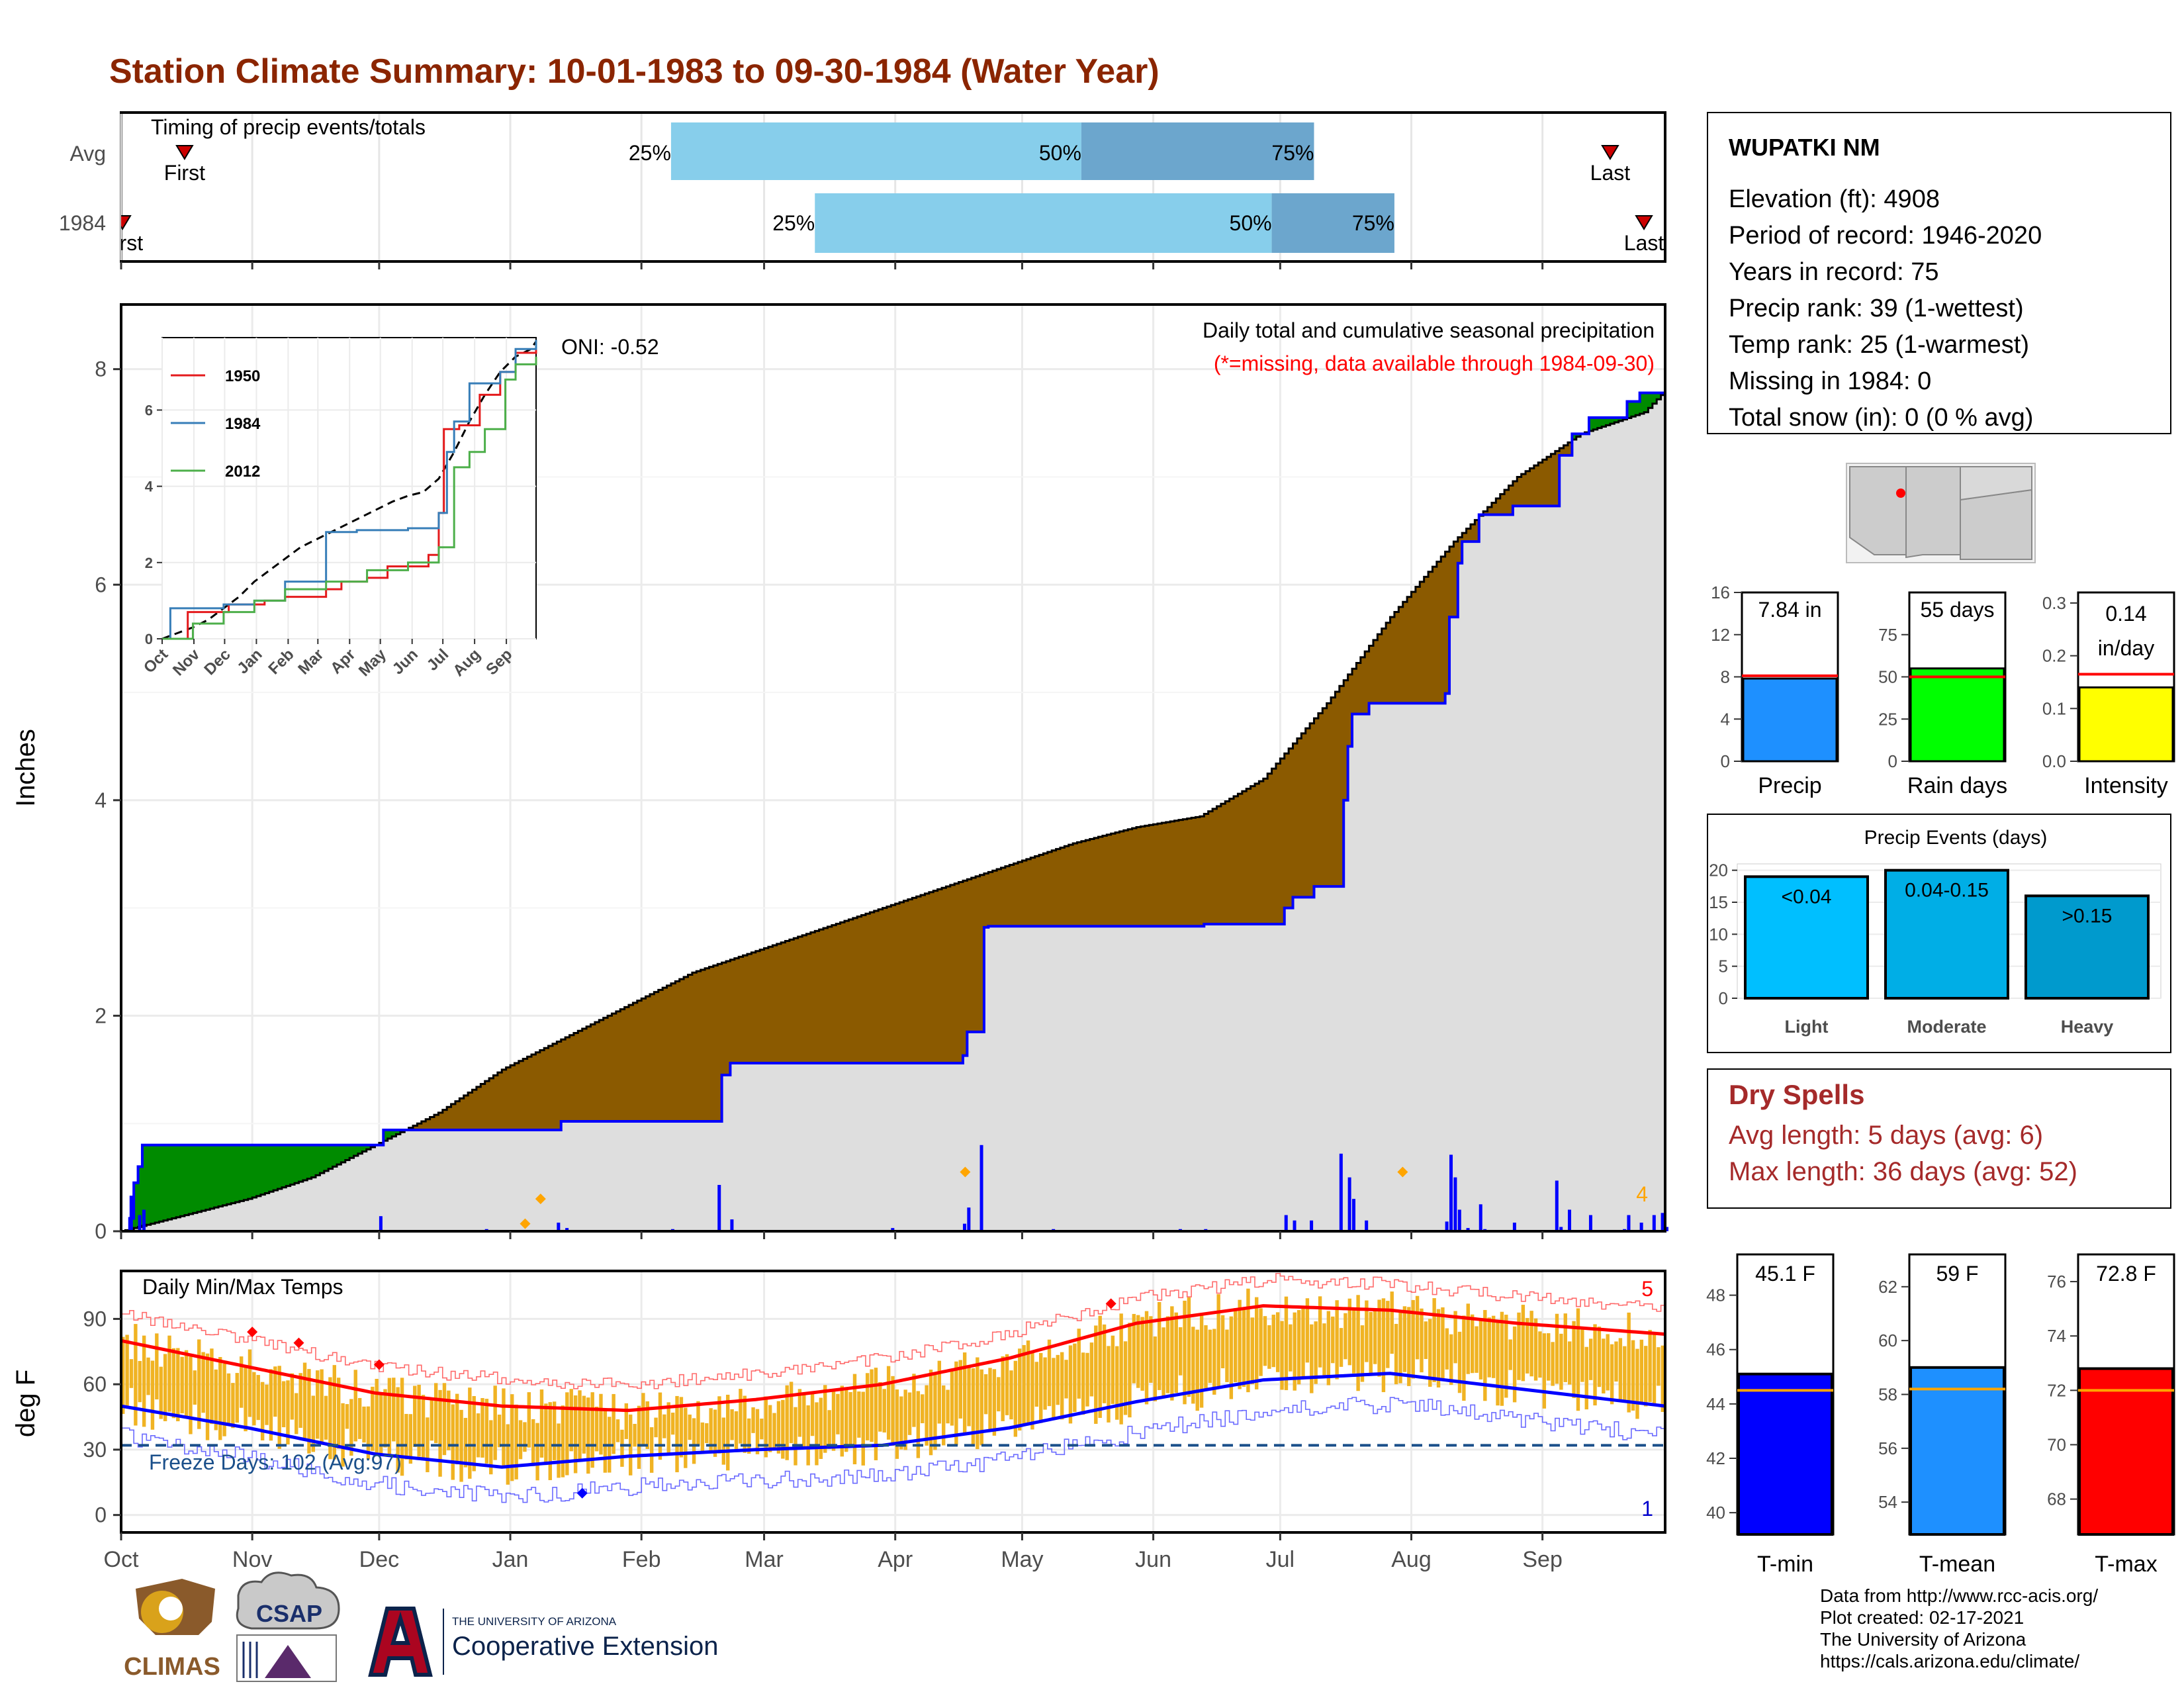 Image resolution: width=2184 pixels, height=1688 pixels. What do you see at coordinates (1946, 934) in the screenshot?
I see `events-bar-moderate` at bounding box center [1946, 934].